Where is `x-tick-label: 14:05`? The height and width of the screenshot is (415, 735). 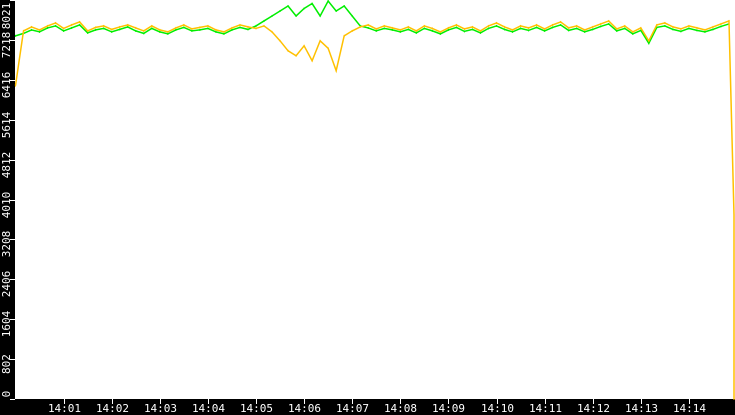 x-tick-label: 14:05 is located at coordinates (256, 408).